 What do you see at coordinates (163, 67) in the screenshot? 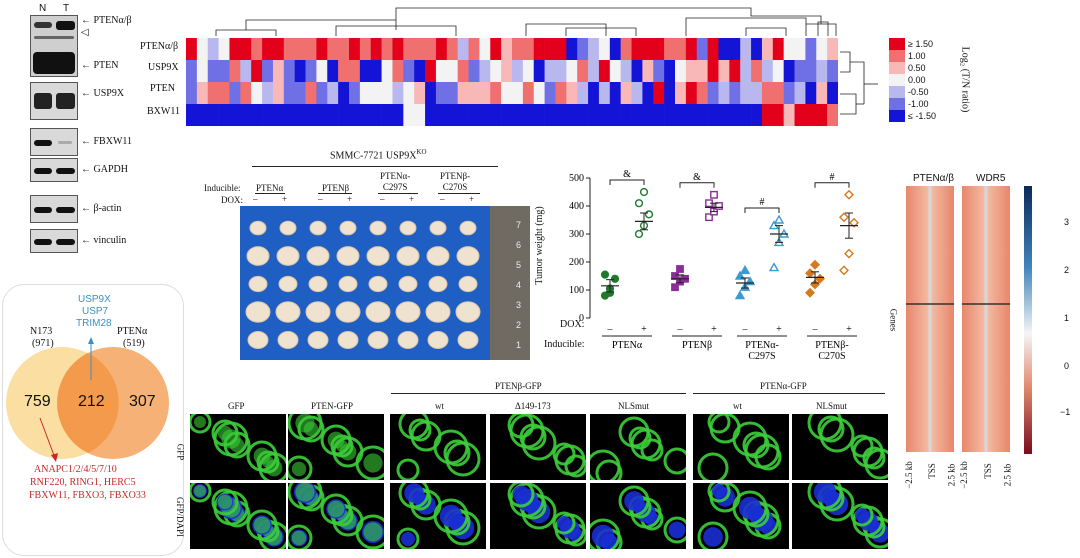
I see `heatmap-row-label: USP9X` at bounding box center [163, 67].